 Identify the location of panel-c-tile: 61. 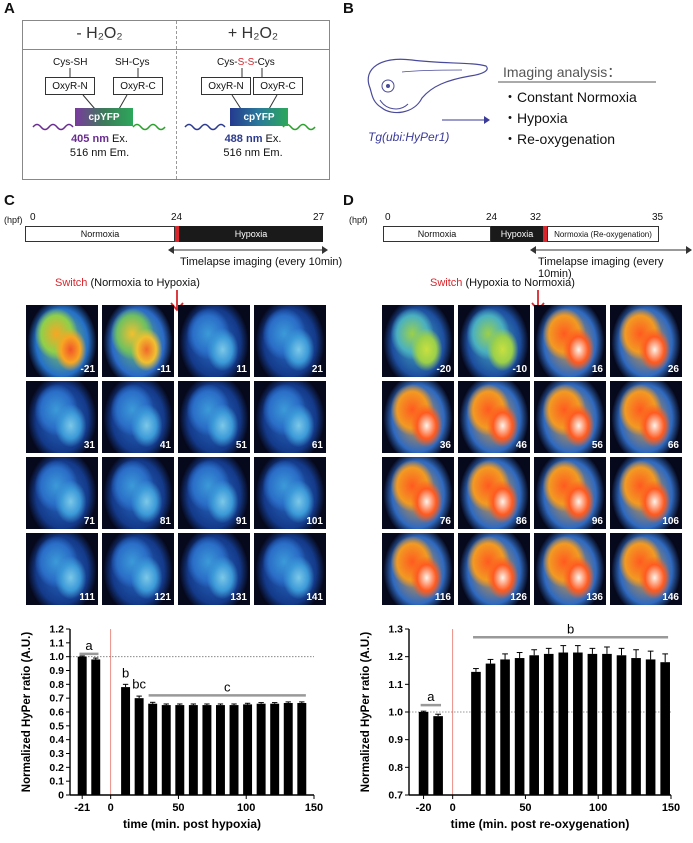
(290, 417).